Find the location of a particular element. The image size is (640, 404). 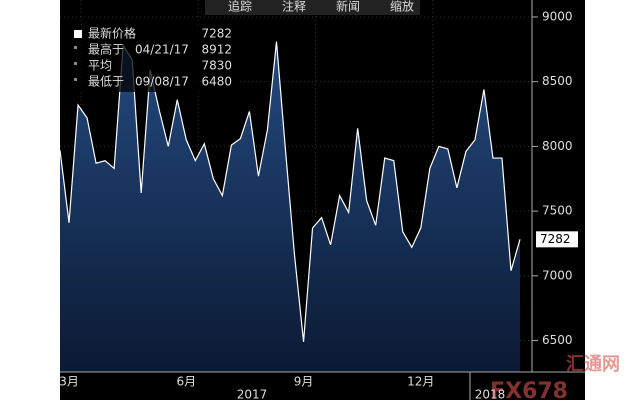

last-value-box is located at coordinates (557, 239).